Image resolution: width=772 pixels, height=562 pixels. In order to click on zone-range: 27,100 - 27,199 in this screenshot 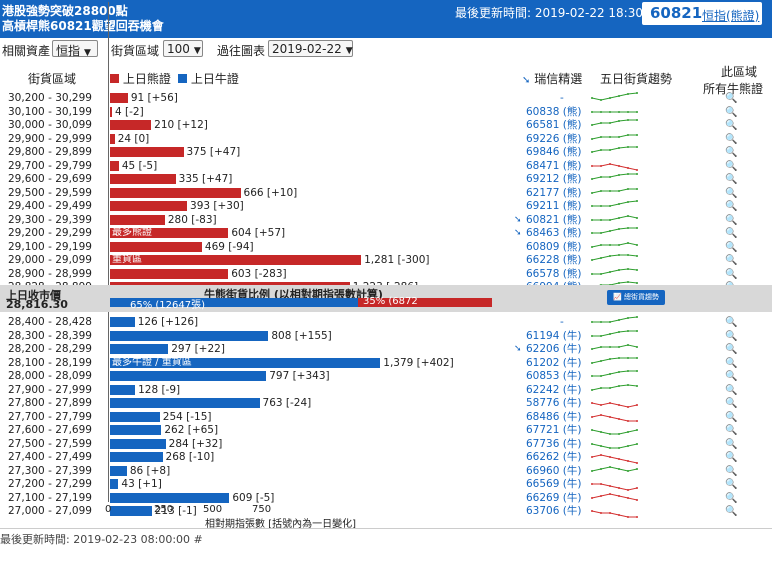, I will do `click(50, 497)`.